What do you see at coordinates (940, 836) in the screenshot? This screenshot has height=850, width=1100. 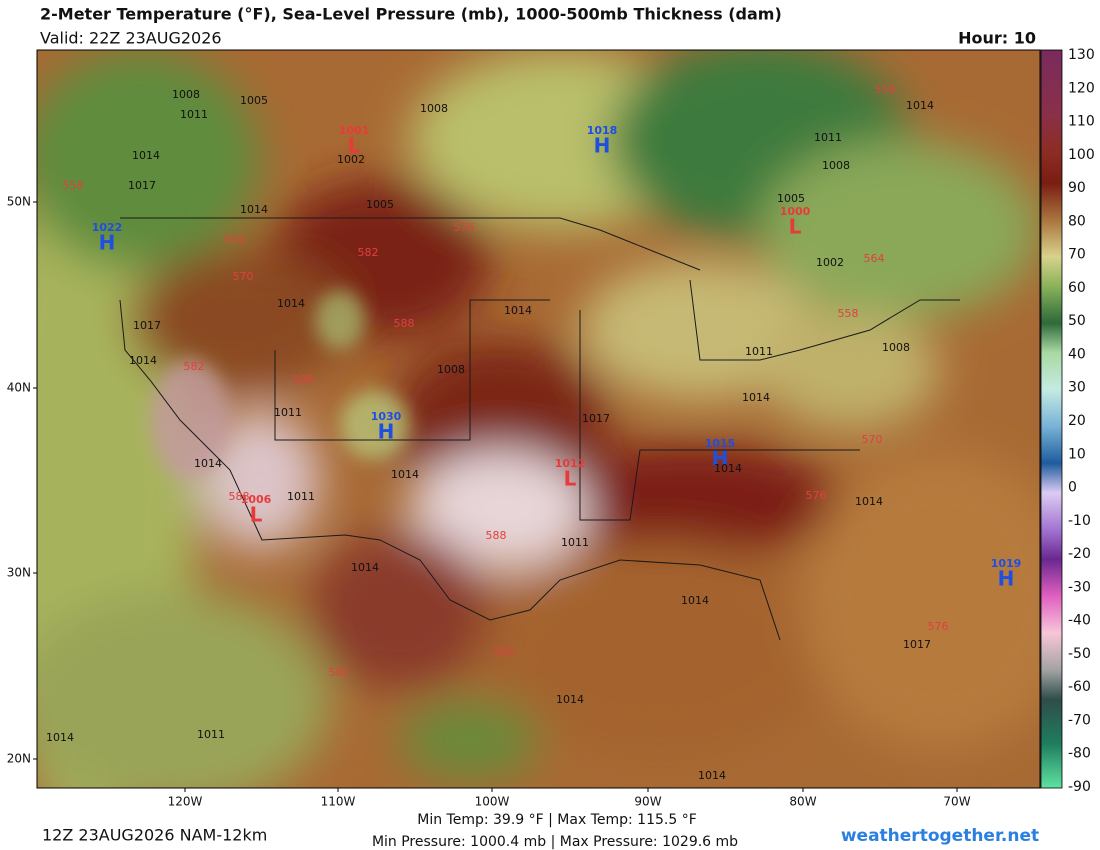 I see `site-credit: weathertogether.net` at bounding box center [940, 836].